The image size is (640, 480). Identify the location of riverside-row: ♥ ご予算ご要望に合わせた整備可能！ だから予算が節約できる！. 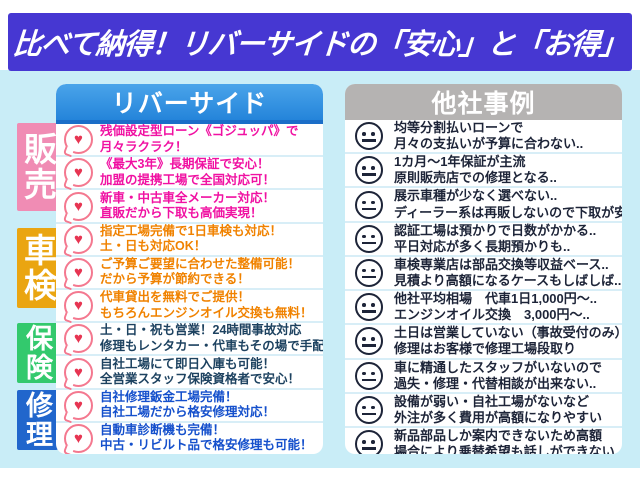
(189, 271).